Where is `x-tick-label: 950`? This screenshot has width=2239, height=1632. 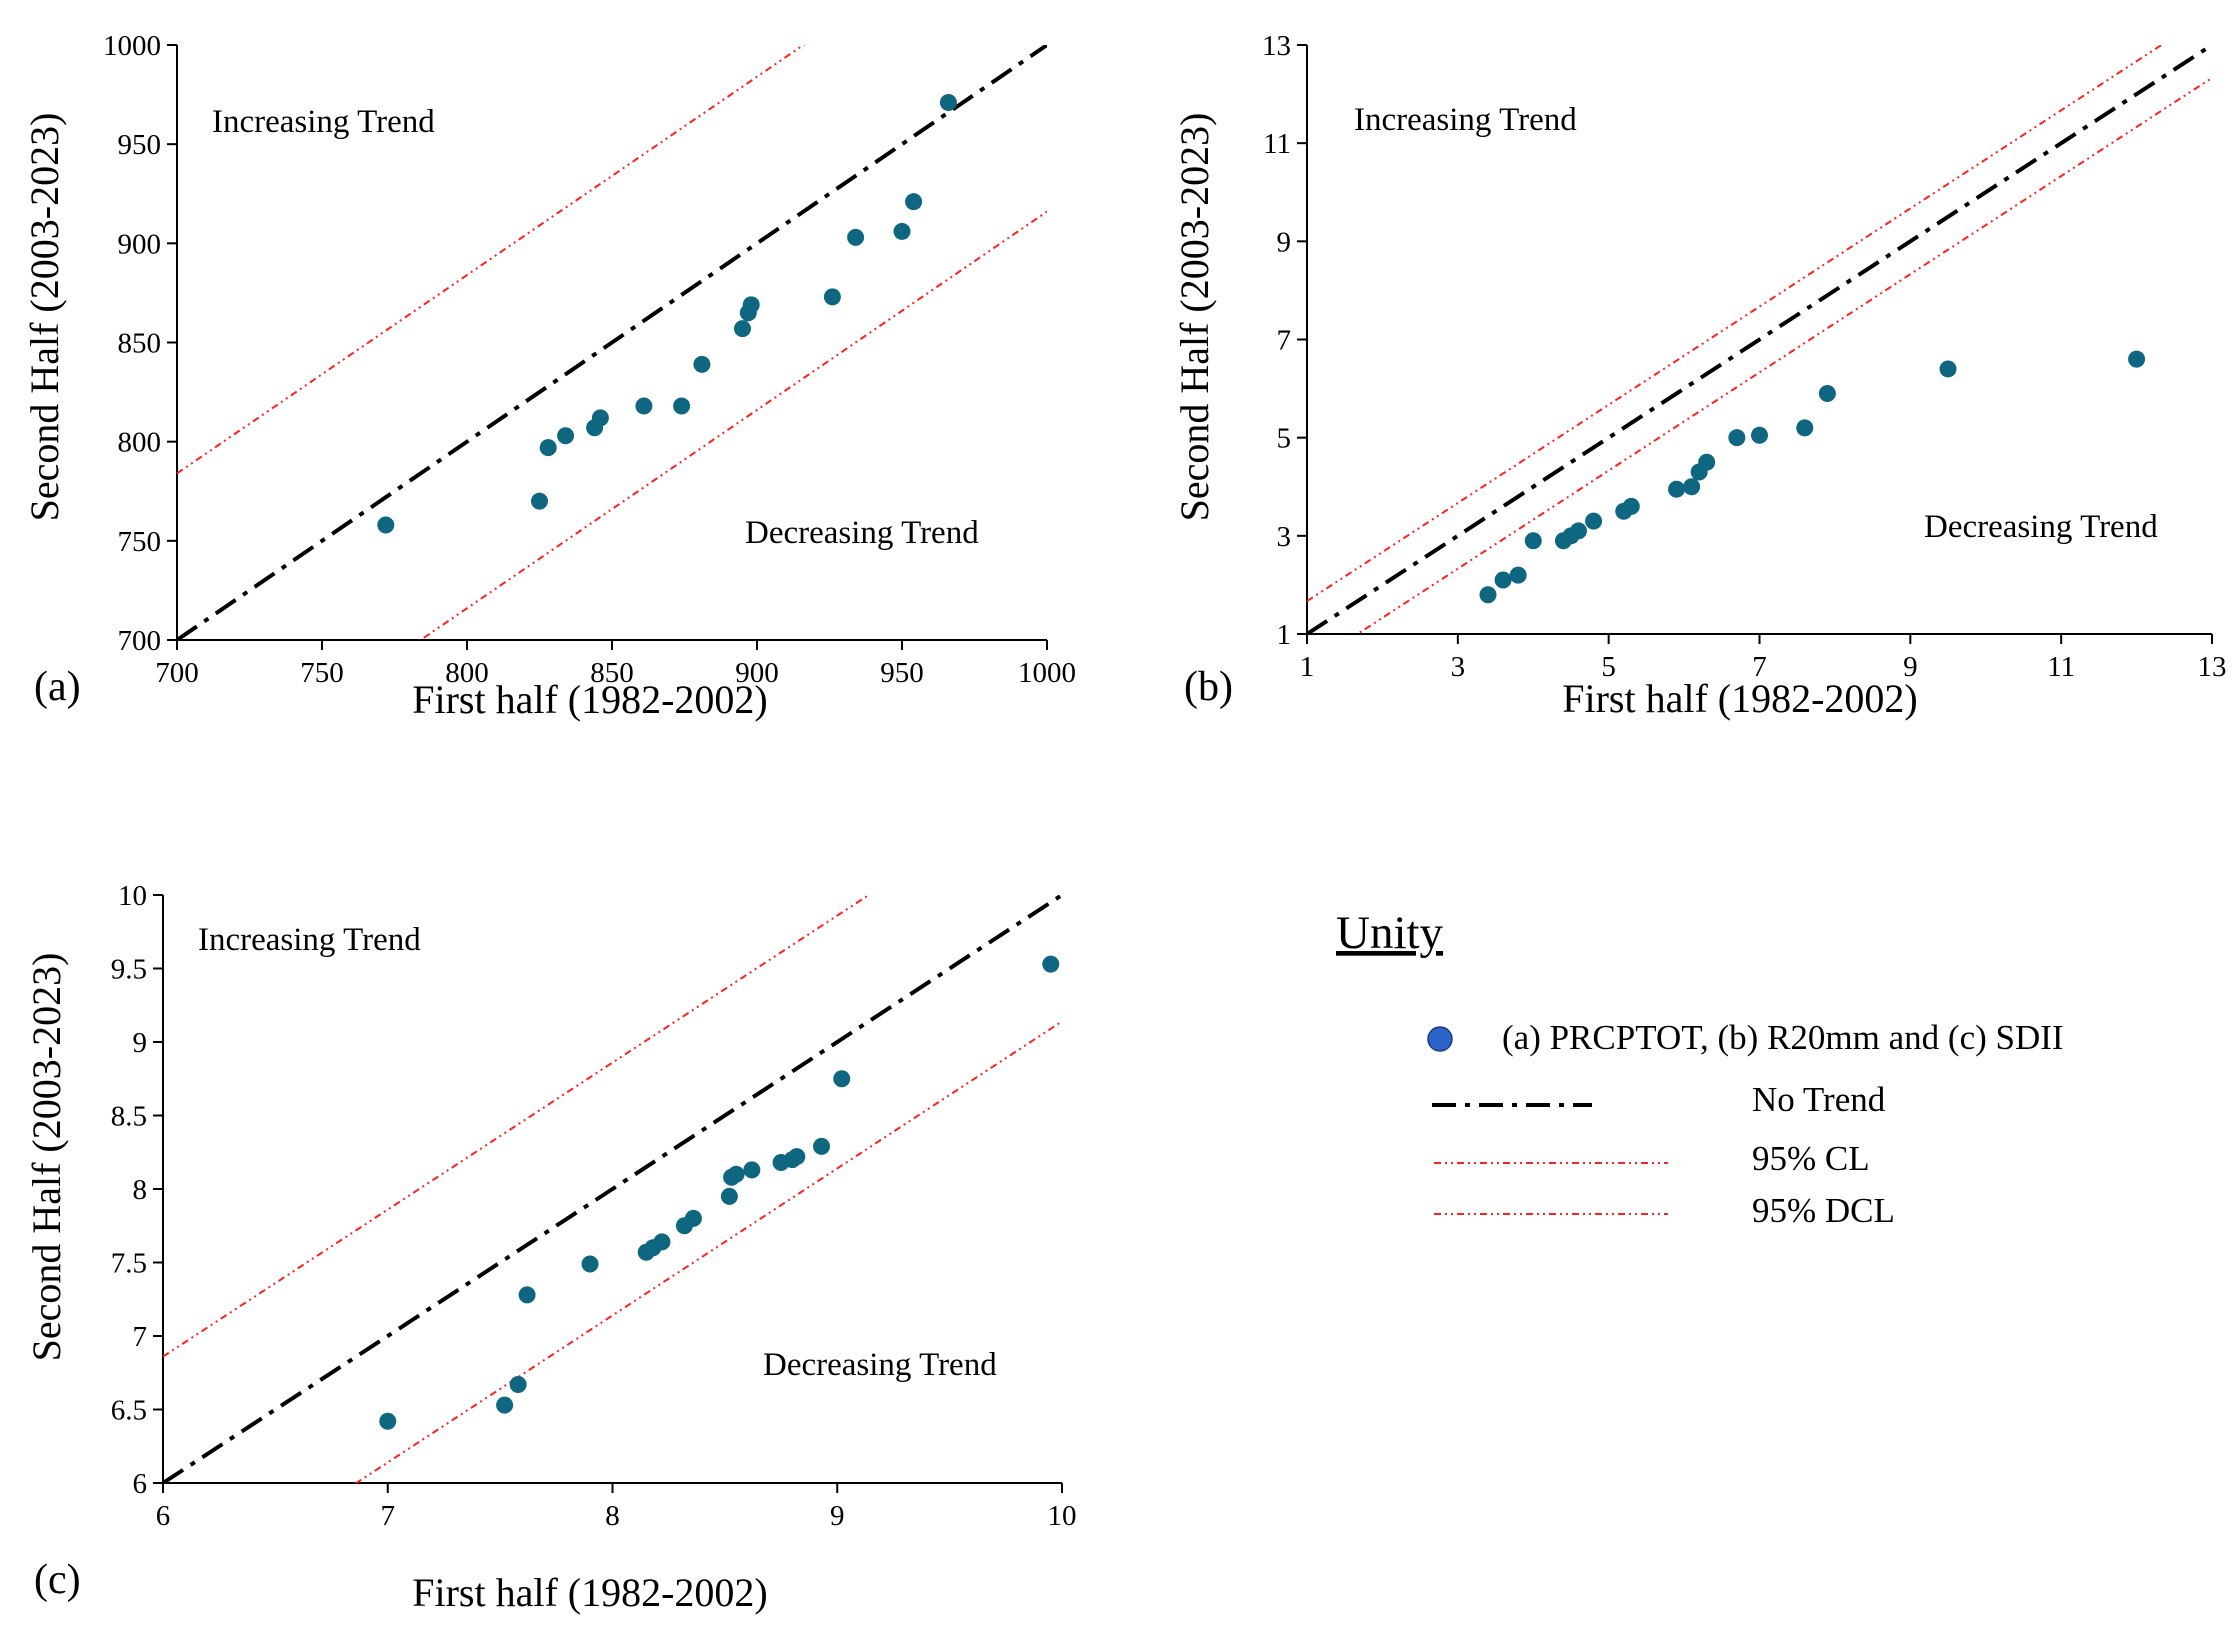
x-tick-label: 950 is located at coordinates (902, 673).